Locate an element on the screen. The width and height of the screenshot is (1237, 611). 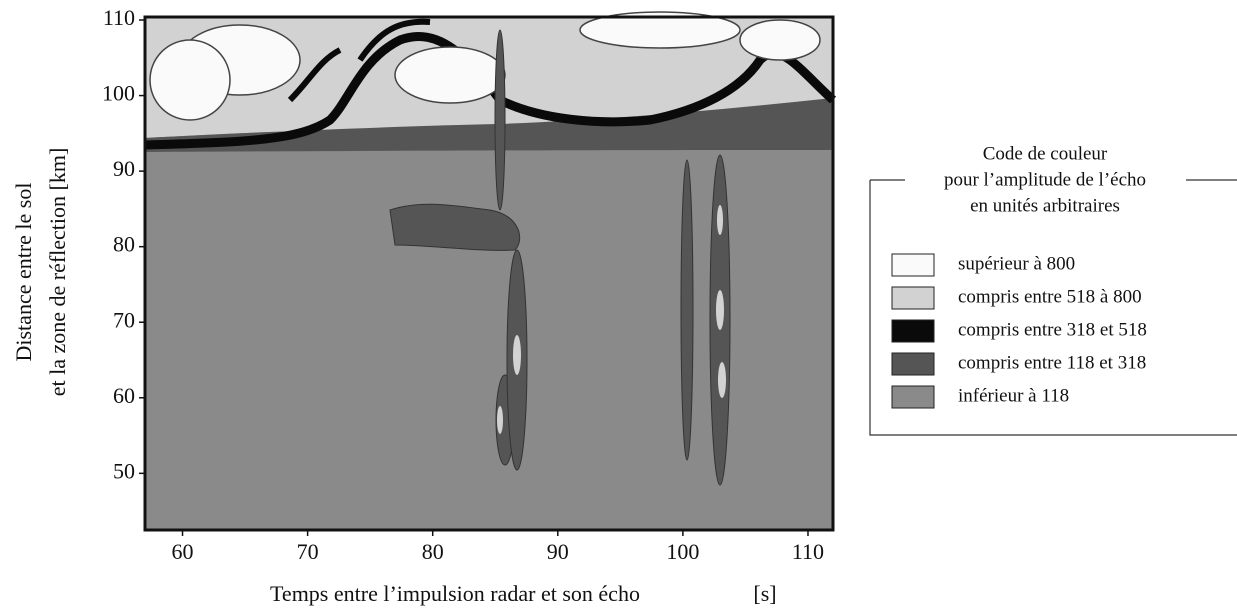
y-tick-label: 110 is located at coordinates (119, 17).